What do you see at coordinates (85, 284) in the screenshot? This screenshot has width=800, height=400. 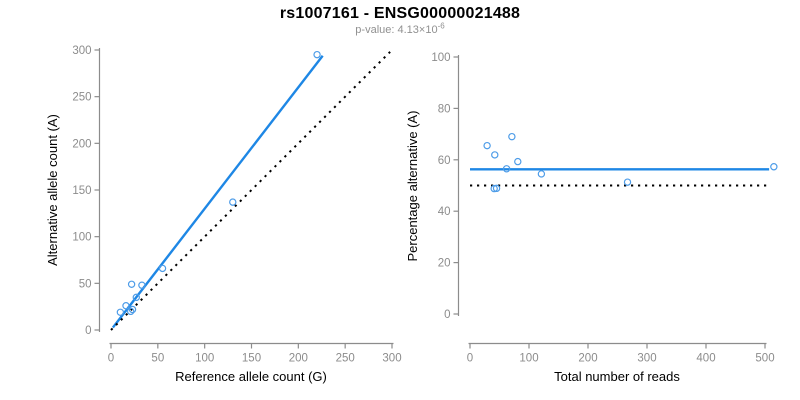 I see `y-tick-label: 50` at bounding box center [85, 284].